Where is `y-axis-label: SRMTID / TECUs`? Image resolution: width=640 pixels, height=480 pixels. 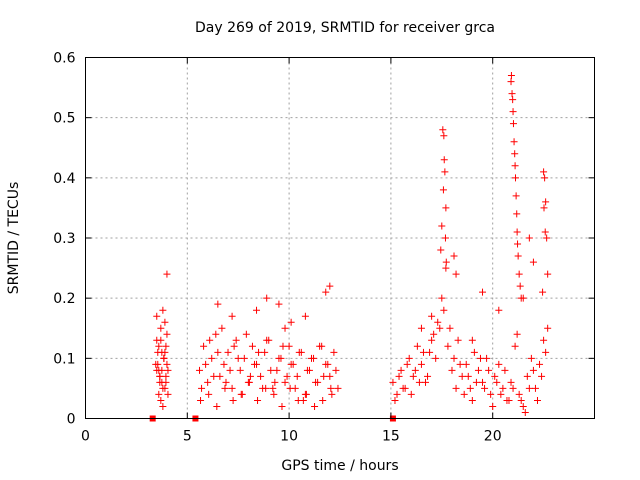 y-axis-label: SRMTID / TECUs is located at coordinates (14, 238).